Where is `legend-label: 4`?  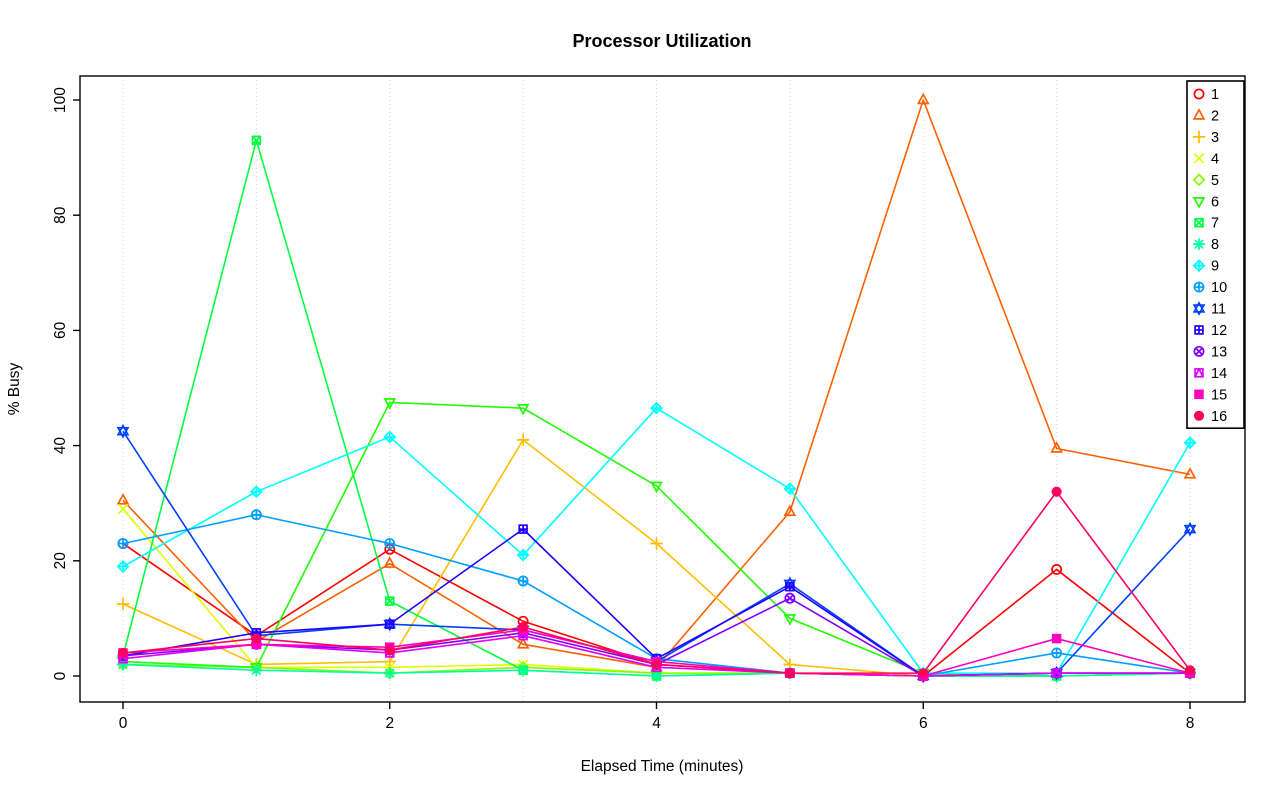 legend-label: 4 is located at coordinates (1215, 159).